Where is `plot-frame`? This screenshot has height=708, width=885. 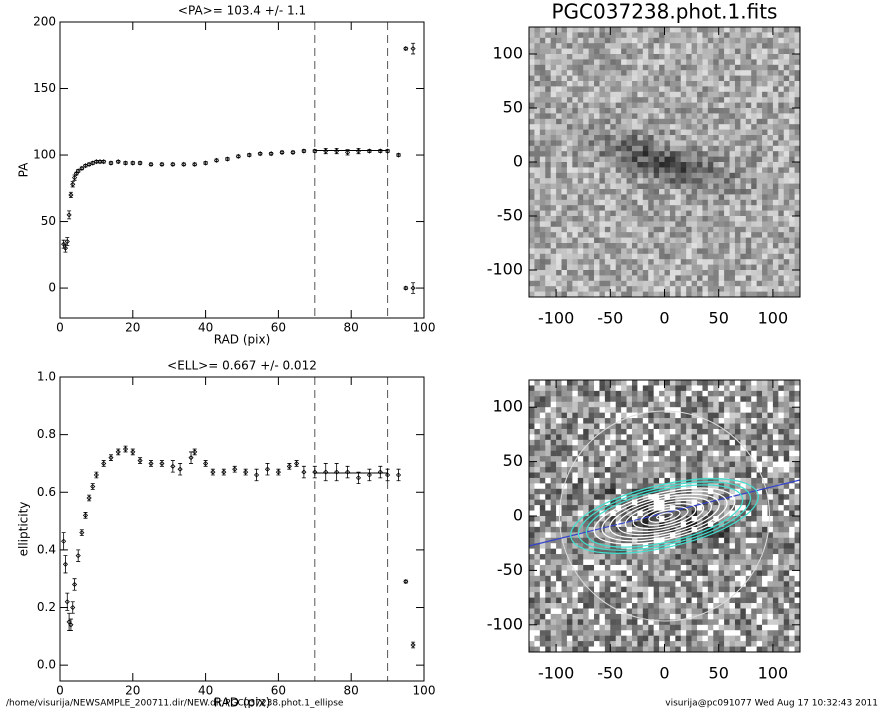
plot-frame is located at coordinates (664, 162).